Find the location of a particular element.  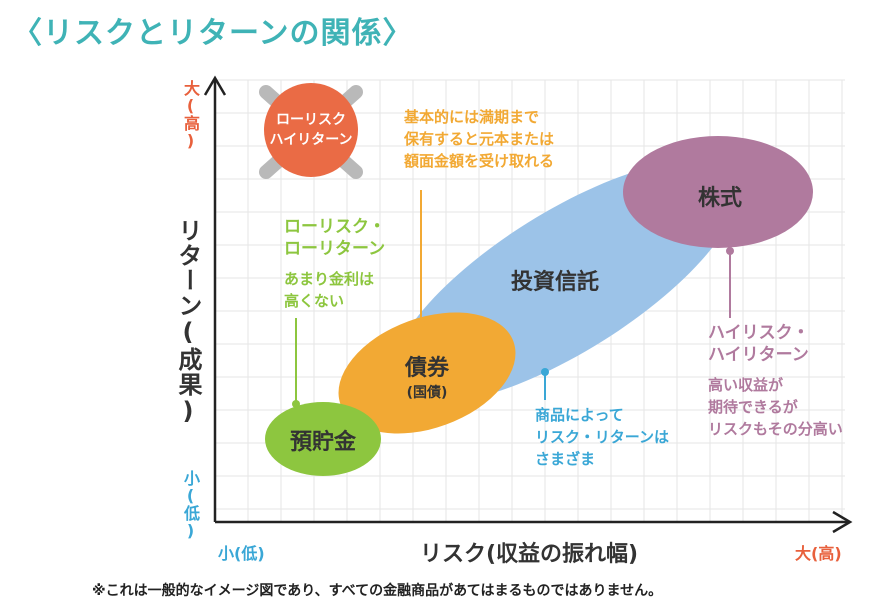

high-risk-note-title-line: ハイリスク・ is located at coordinates (759, 333).